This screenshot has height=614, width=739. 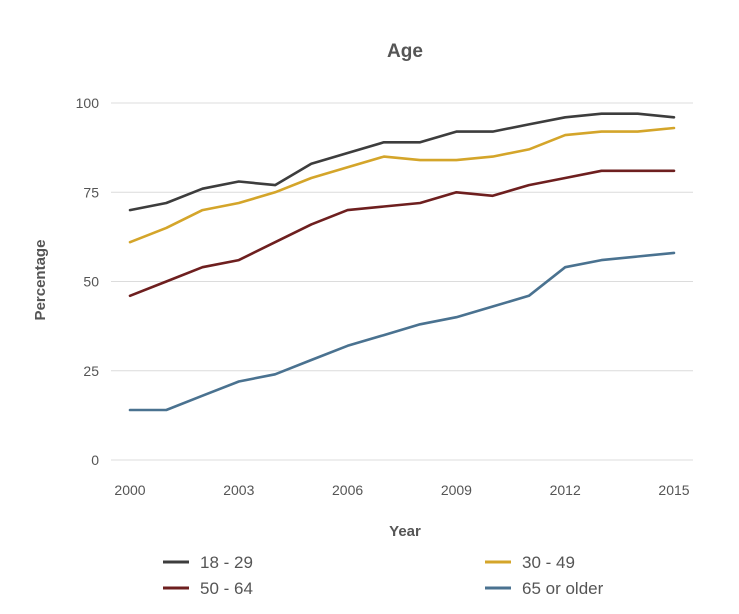 I want to click on x-axis-ticks: 2000 2003 2006 2009 2012 2015, so click(x=401, y=490).